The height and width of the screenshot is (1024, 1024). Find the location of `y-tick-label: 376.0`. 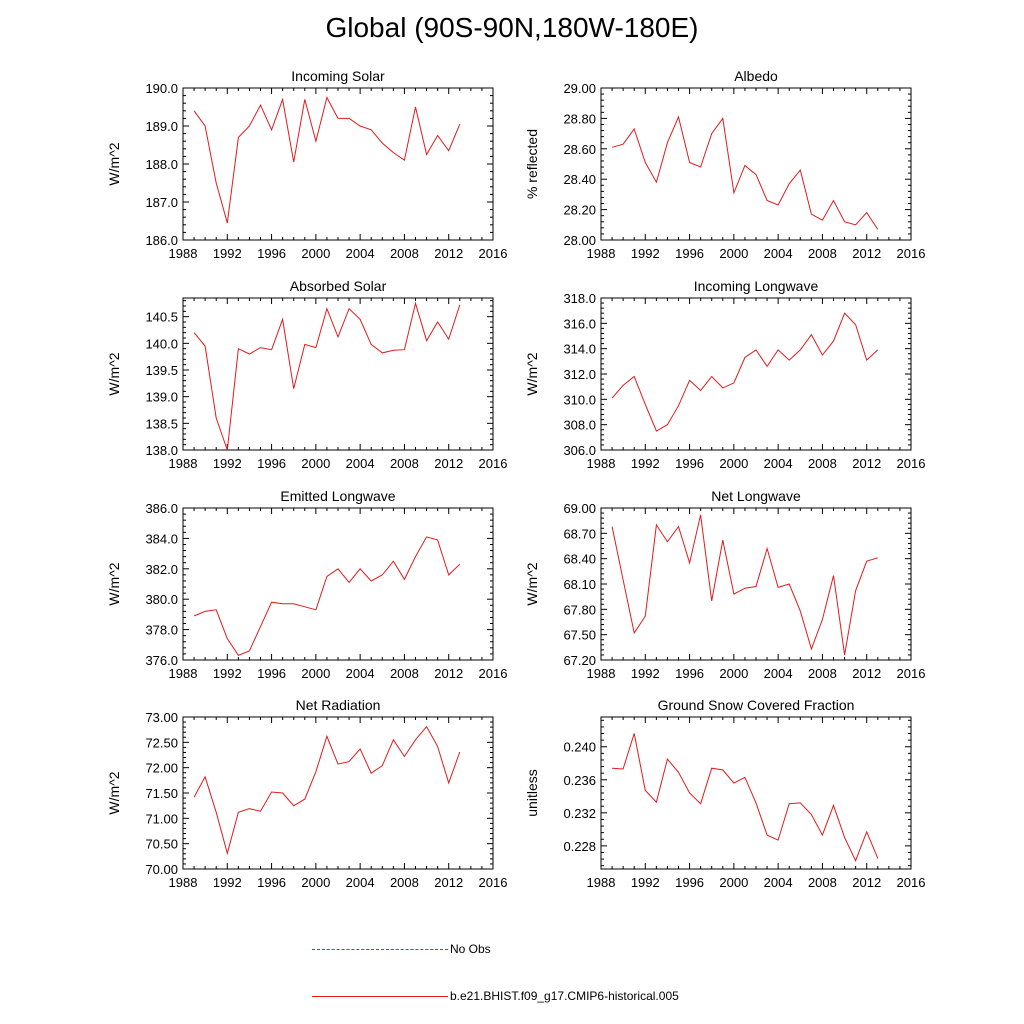

y-tick-label: 376.0 is located at coordinates (161, 660).